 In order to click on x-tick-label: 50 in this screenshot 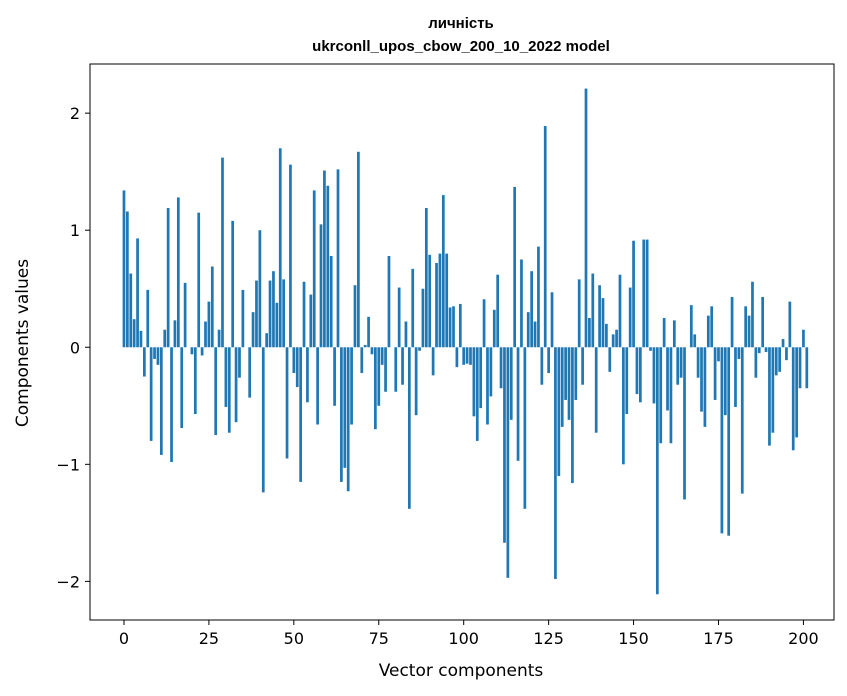, I will do `click(294, 638)`.